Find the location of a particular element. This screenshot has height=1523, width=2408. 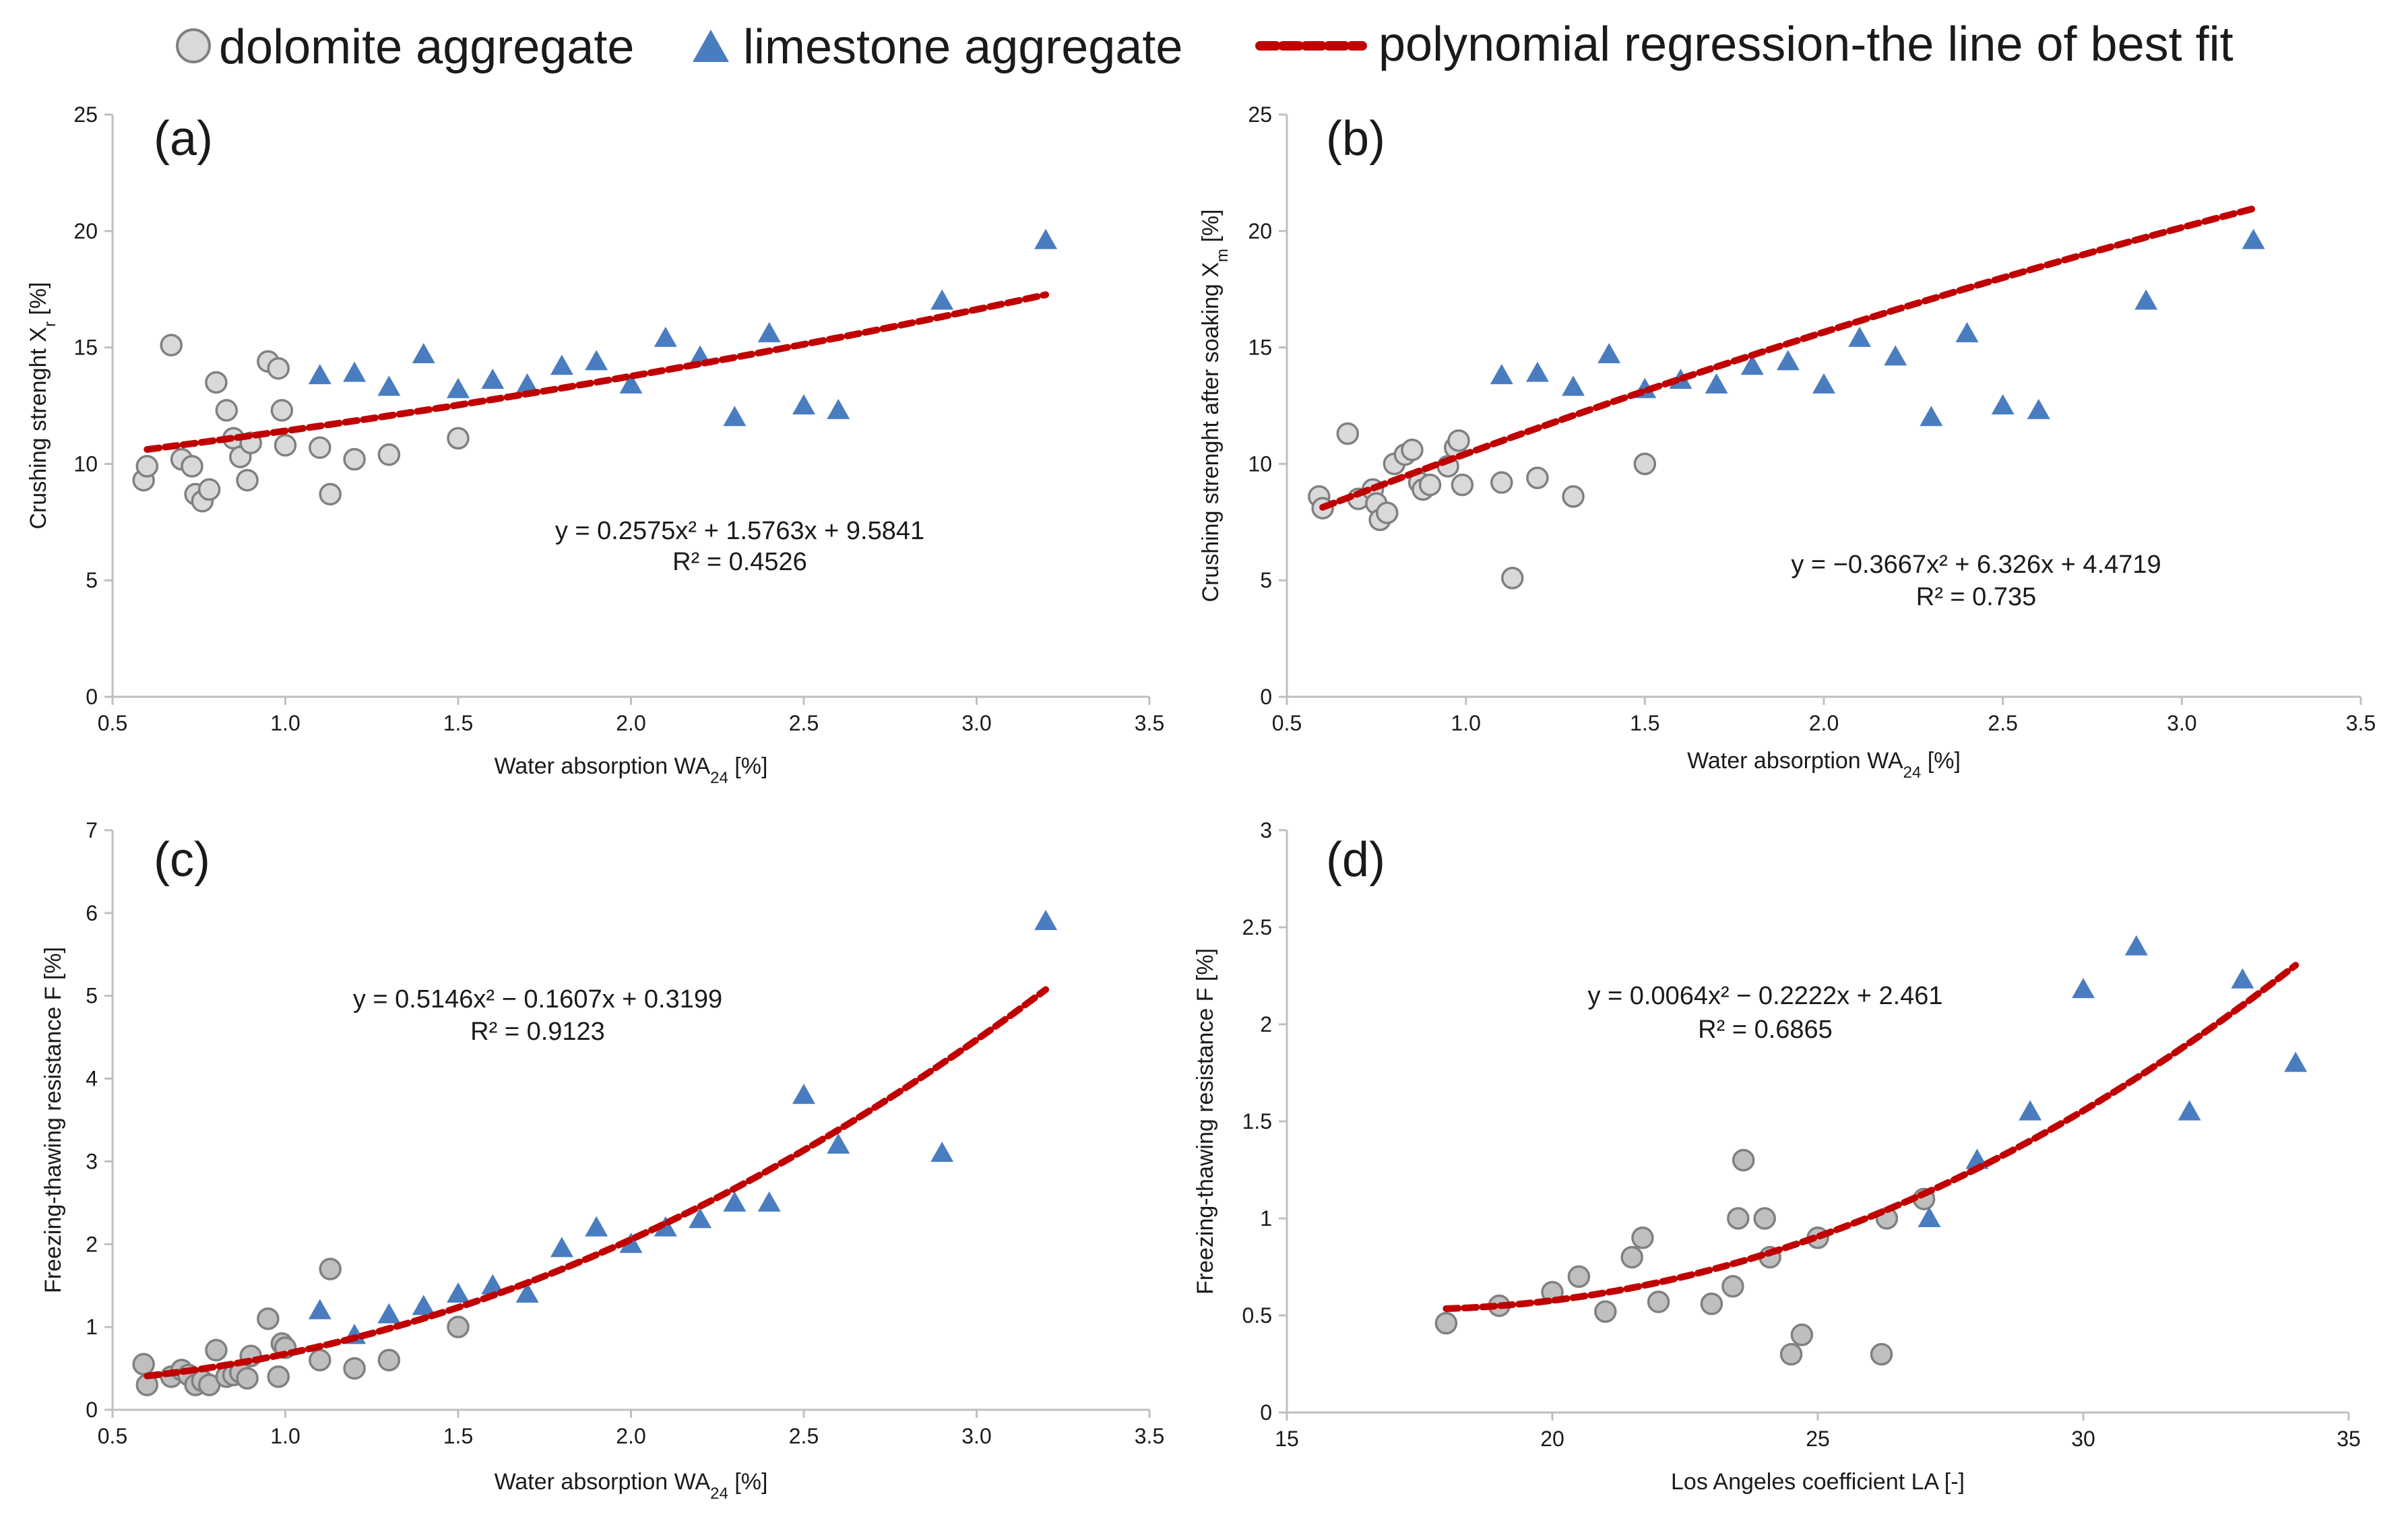

r-squared: R² = 0.4526 is located at coordinates (740, 562).